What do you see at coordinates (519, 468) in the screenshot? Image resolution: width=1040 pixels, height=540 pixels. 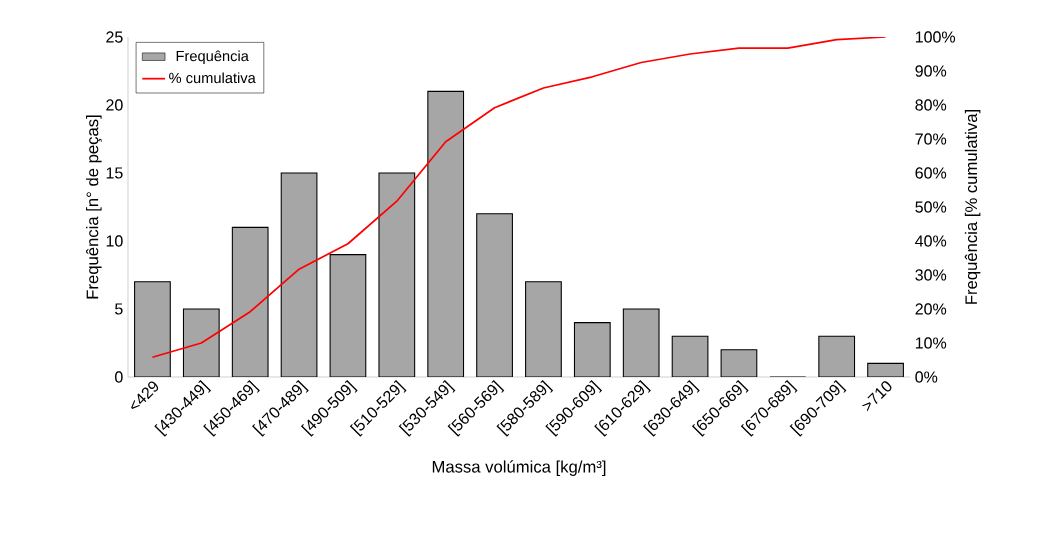 I see `x-axis-title: Massa volúmica [kg/m³]` at bounding box center [519, 468].